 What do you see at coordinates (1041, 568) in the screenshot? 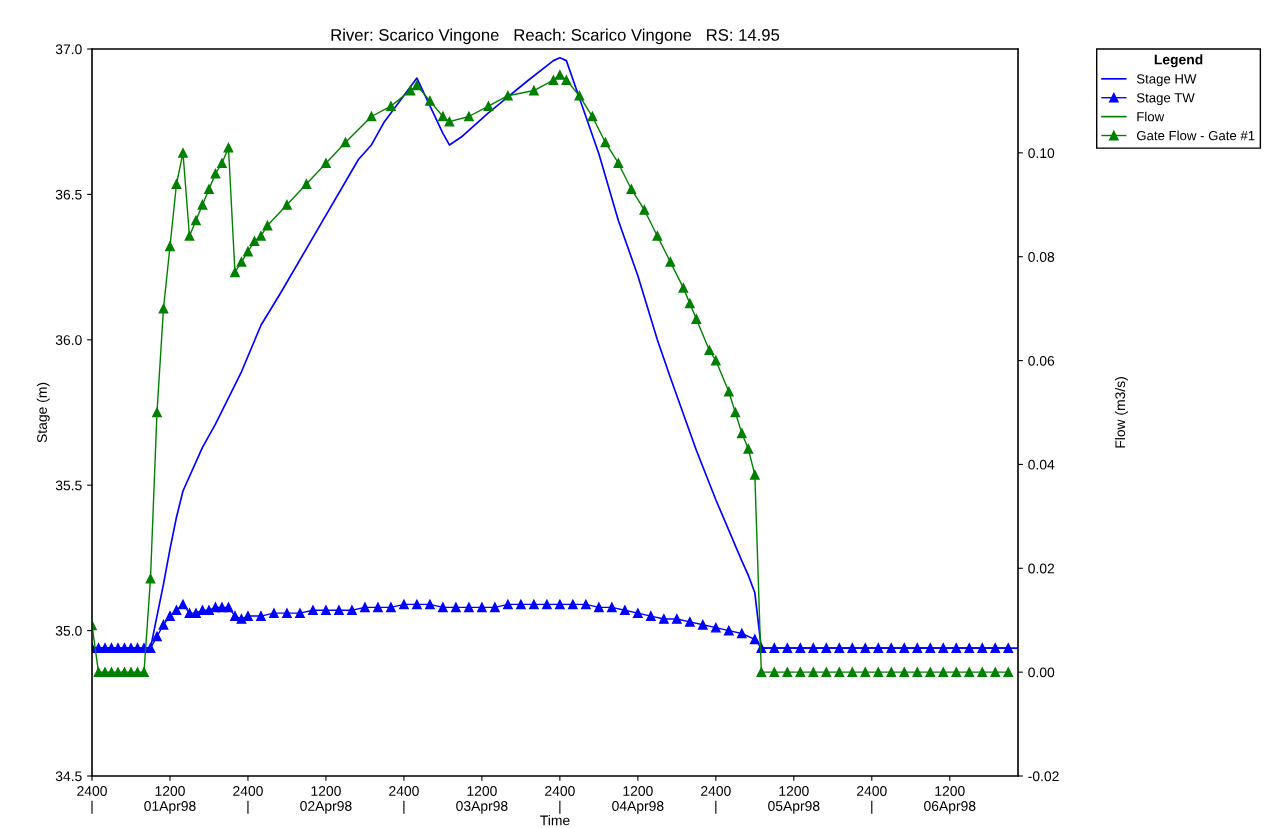
I see `y2-tick-label: 0.02` at bounding box center [1041, 568].